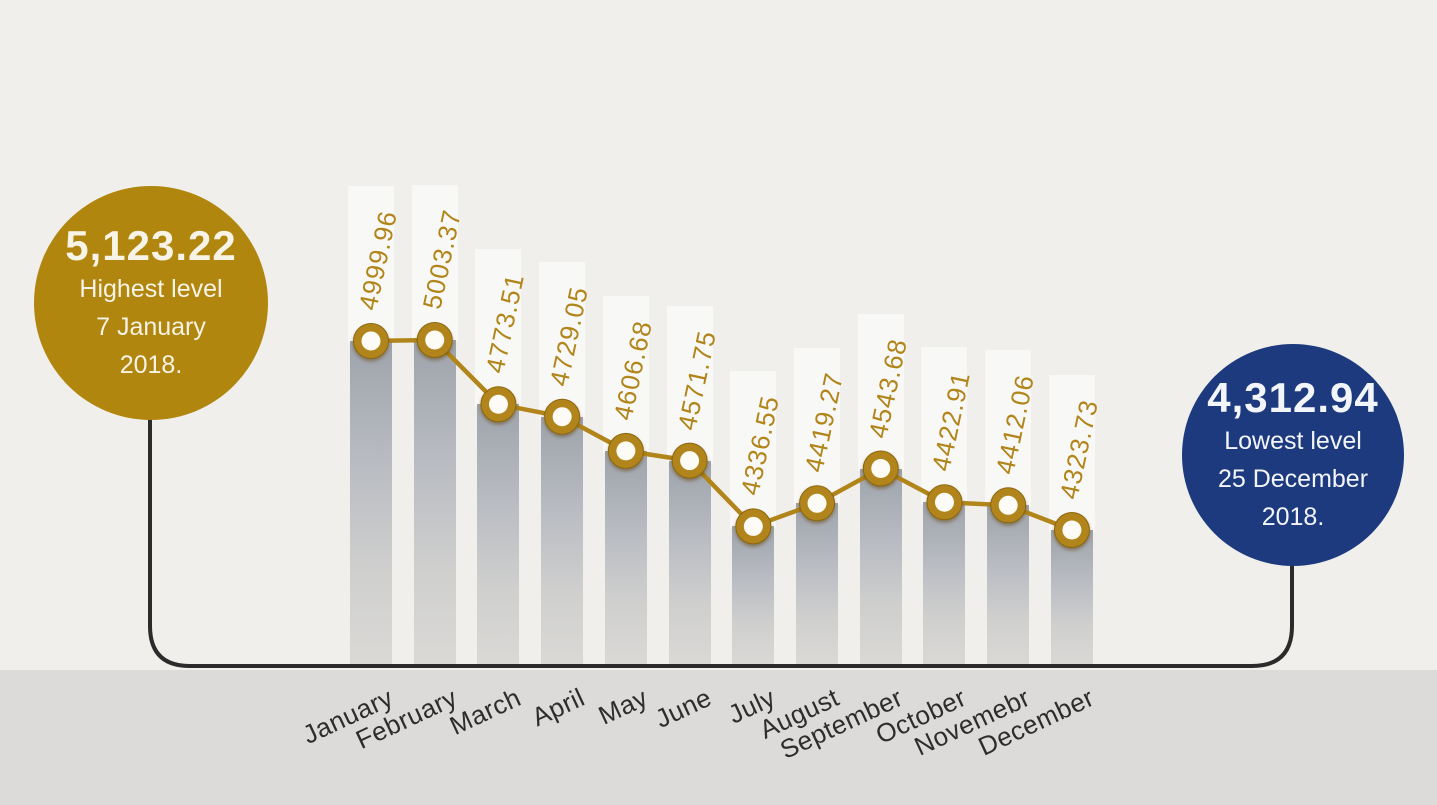 The width and height of the screenshot is (1437, 805). What do you see at coordinates (1293, 517) in the screenshot?
I see `lowest-year: 2018.` at bounding box center [1293, 517].